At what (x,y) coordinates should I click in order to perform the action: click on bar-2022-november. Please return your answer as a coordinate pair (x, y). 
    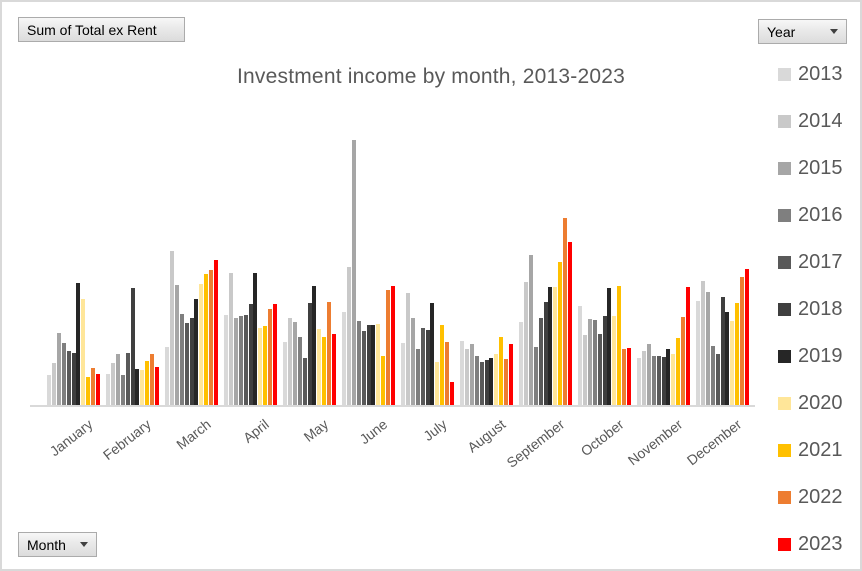
    Looking at the image, I should click on (683, 361).